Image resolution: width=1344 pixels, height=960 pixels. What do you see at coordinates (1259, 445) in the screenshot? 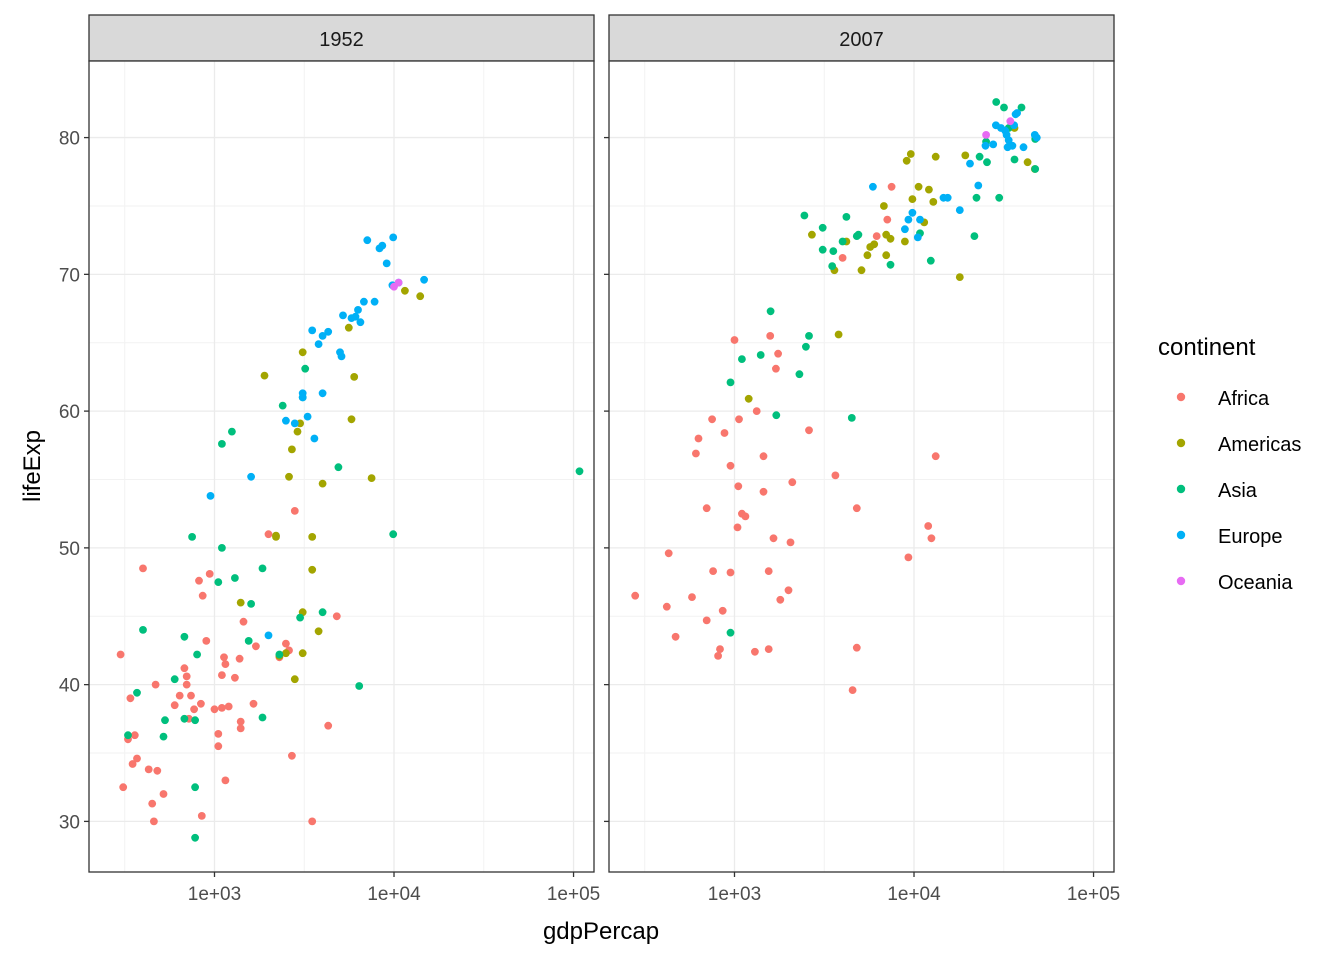
I see `legend-label: Americas` at bounding box center [1259, 445].